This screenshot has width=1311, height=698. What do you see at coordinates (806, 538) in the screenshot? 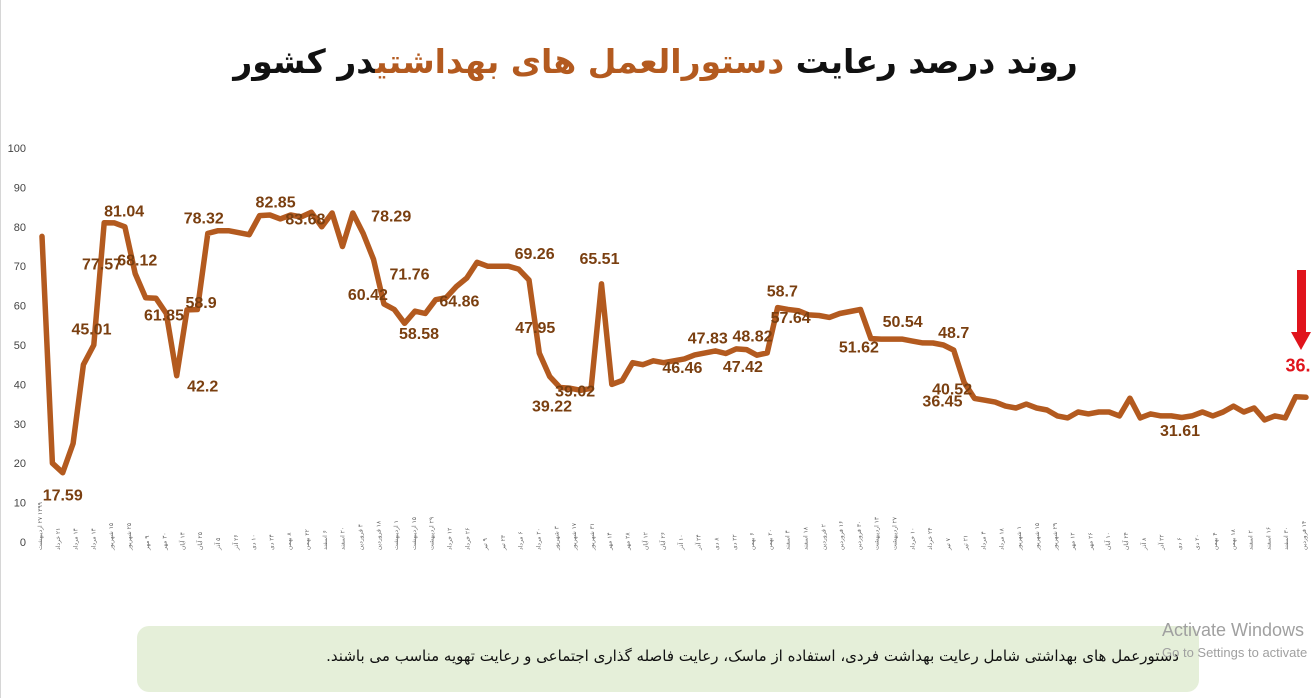
I see `x-tick-label: ۱۸ اسفند` at bounding box center [806, 538].